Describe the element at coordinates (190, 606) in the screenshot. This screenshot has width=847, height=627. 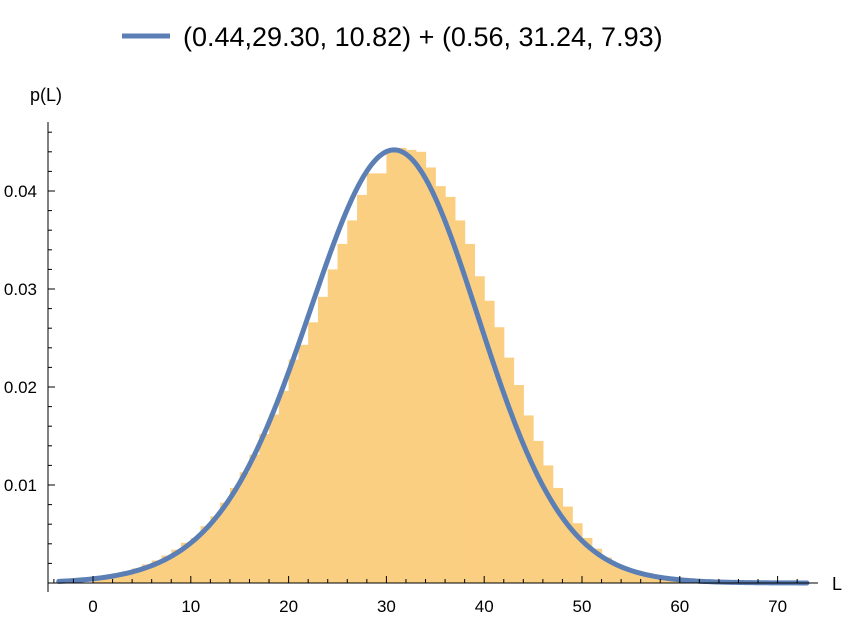
I see `x-tick-label: 10` at that location.